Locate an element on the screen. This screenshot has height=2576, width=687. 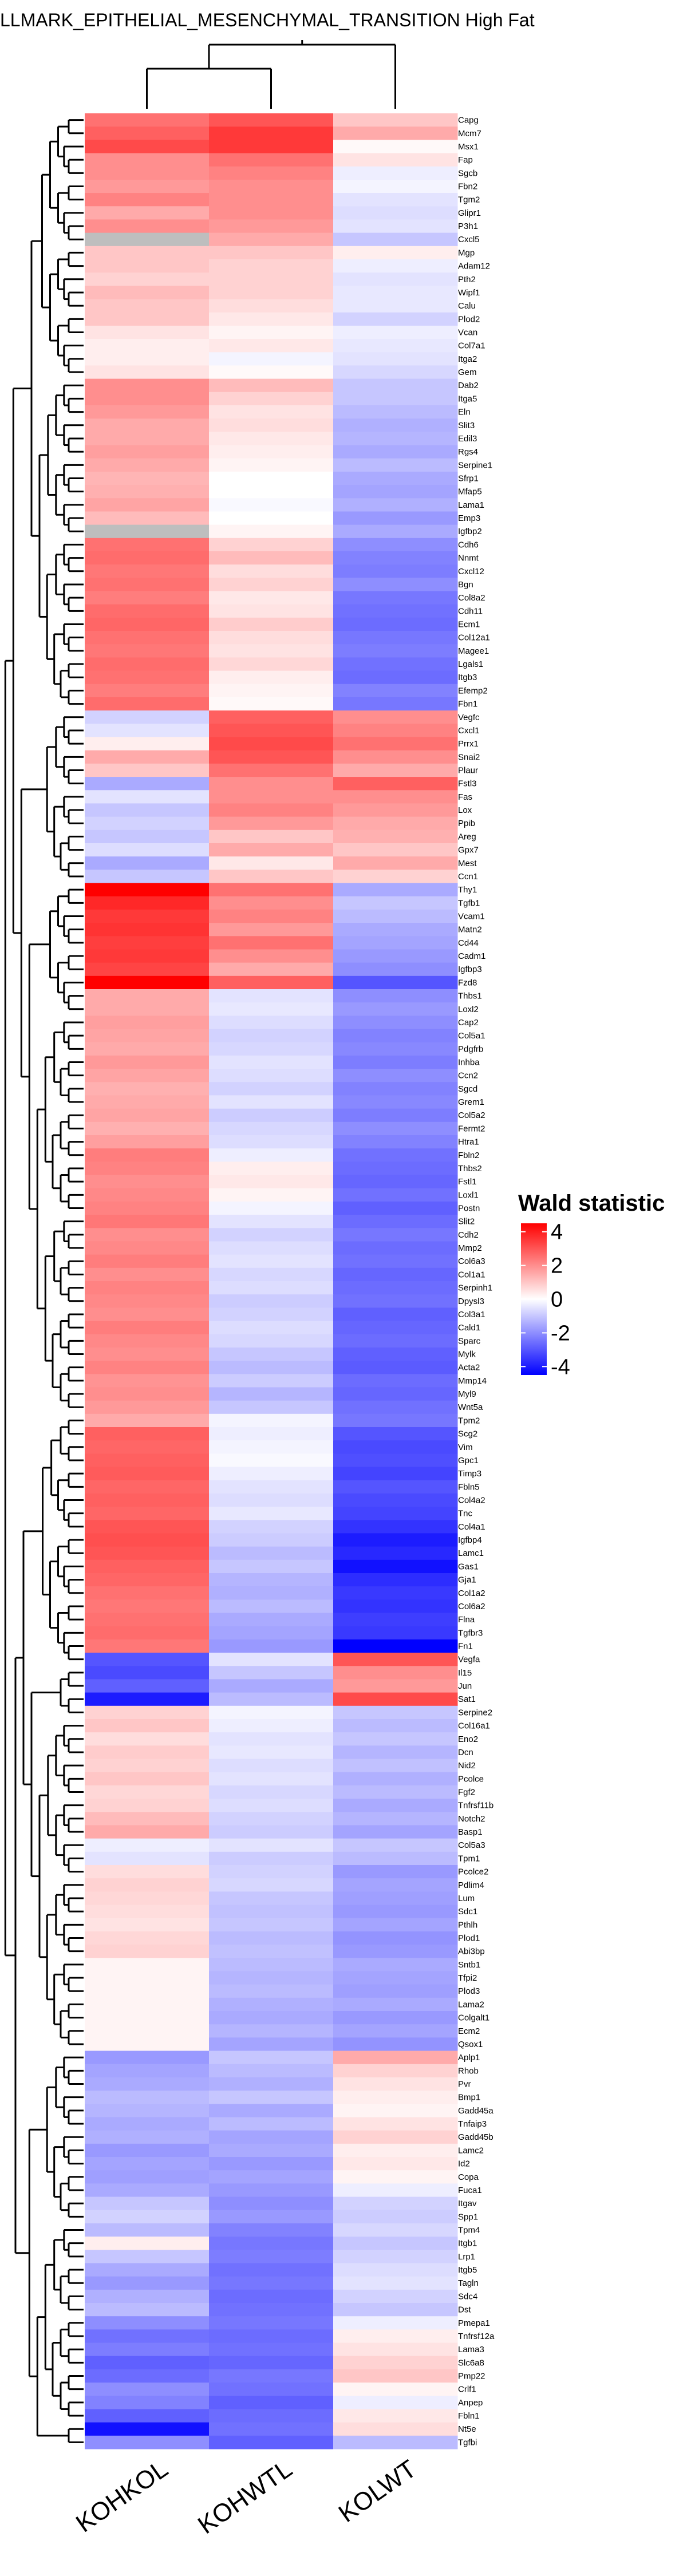
column-label: KOLWT is located at coordinates (378, 2491).